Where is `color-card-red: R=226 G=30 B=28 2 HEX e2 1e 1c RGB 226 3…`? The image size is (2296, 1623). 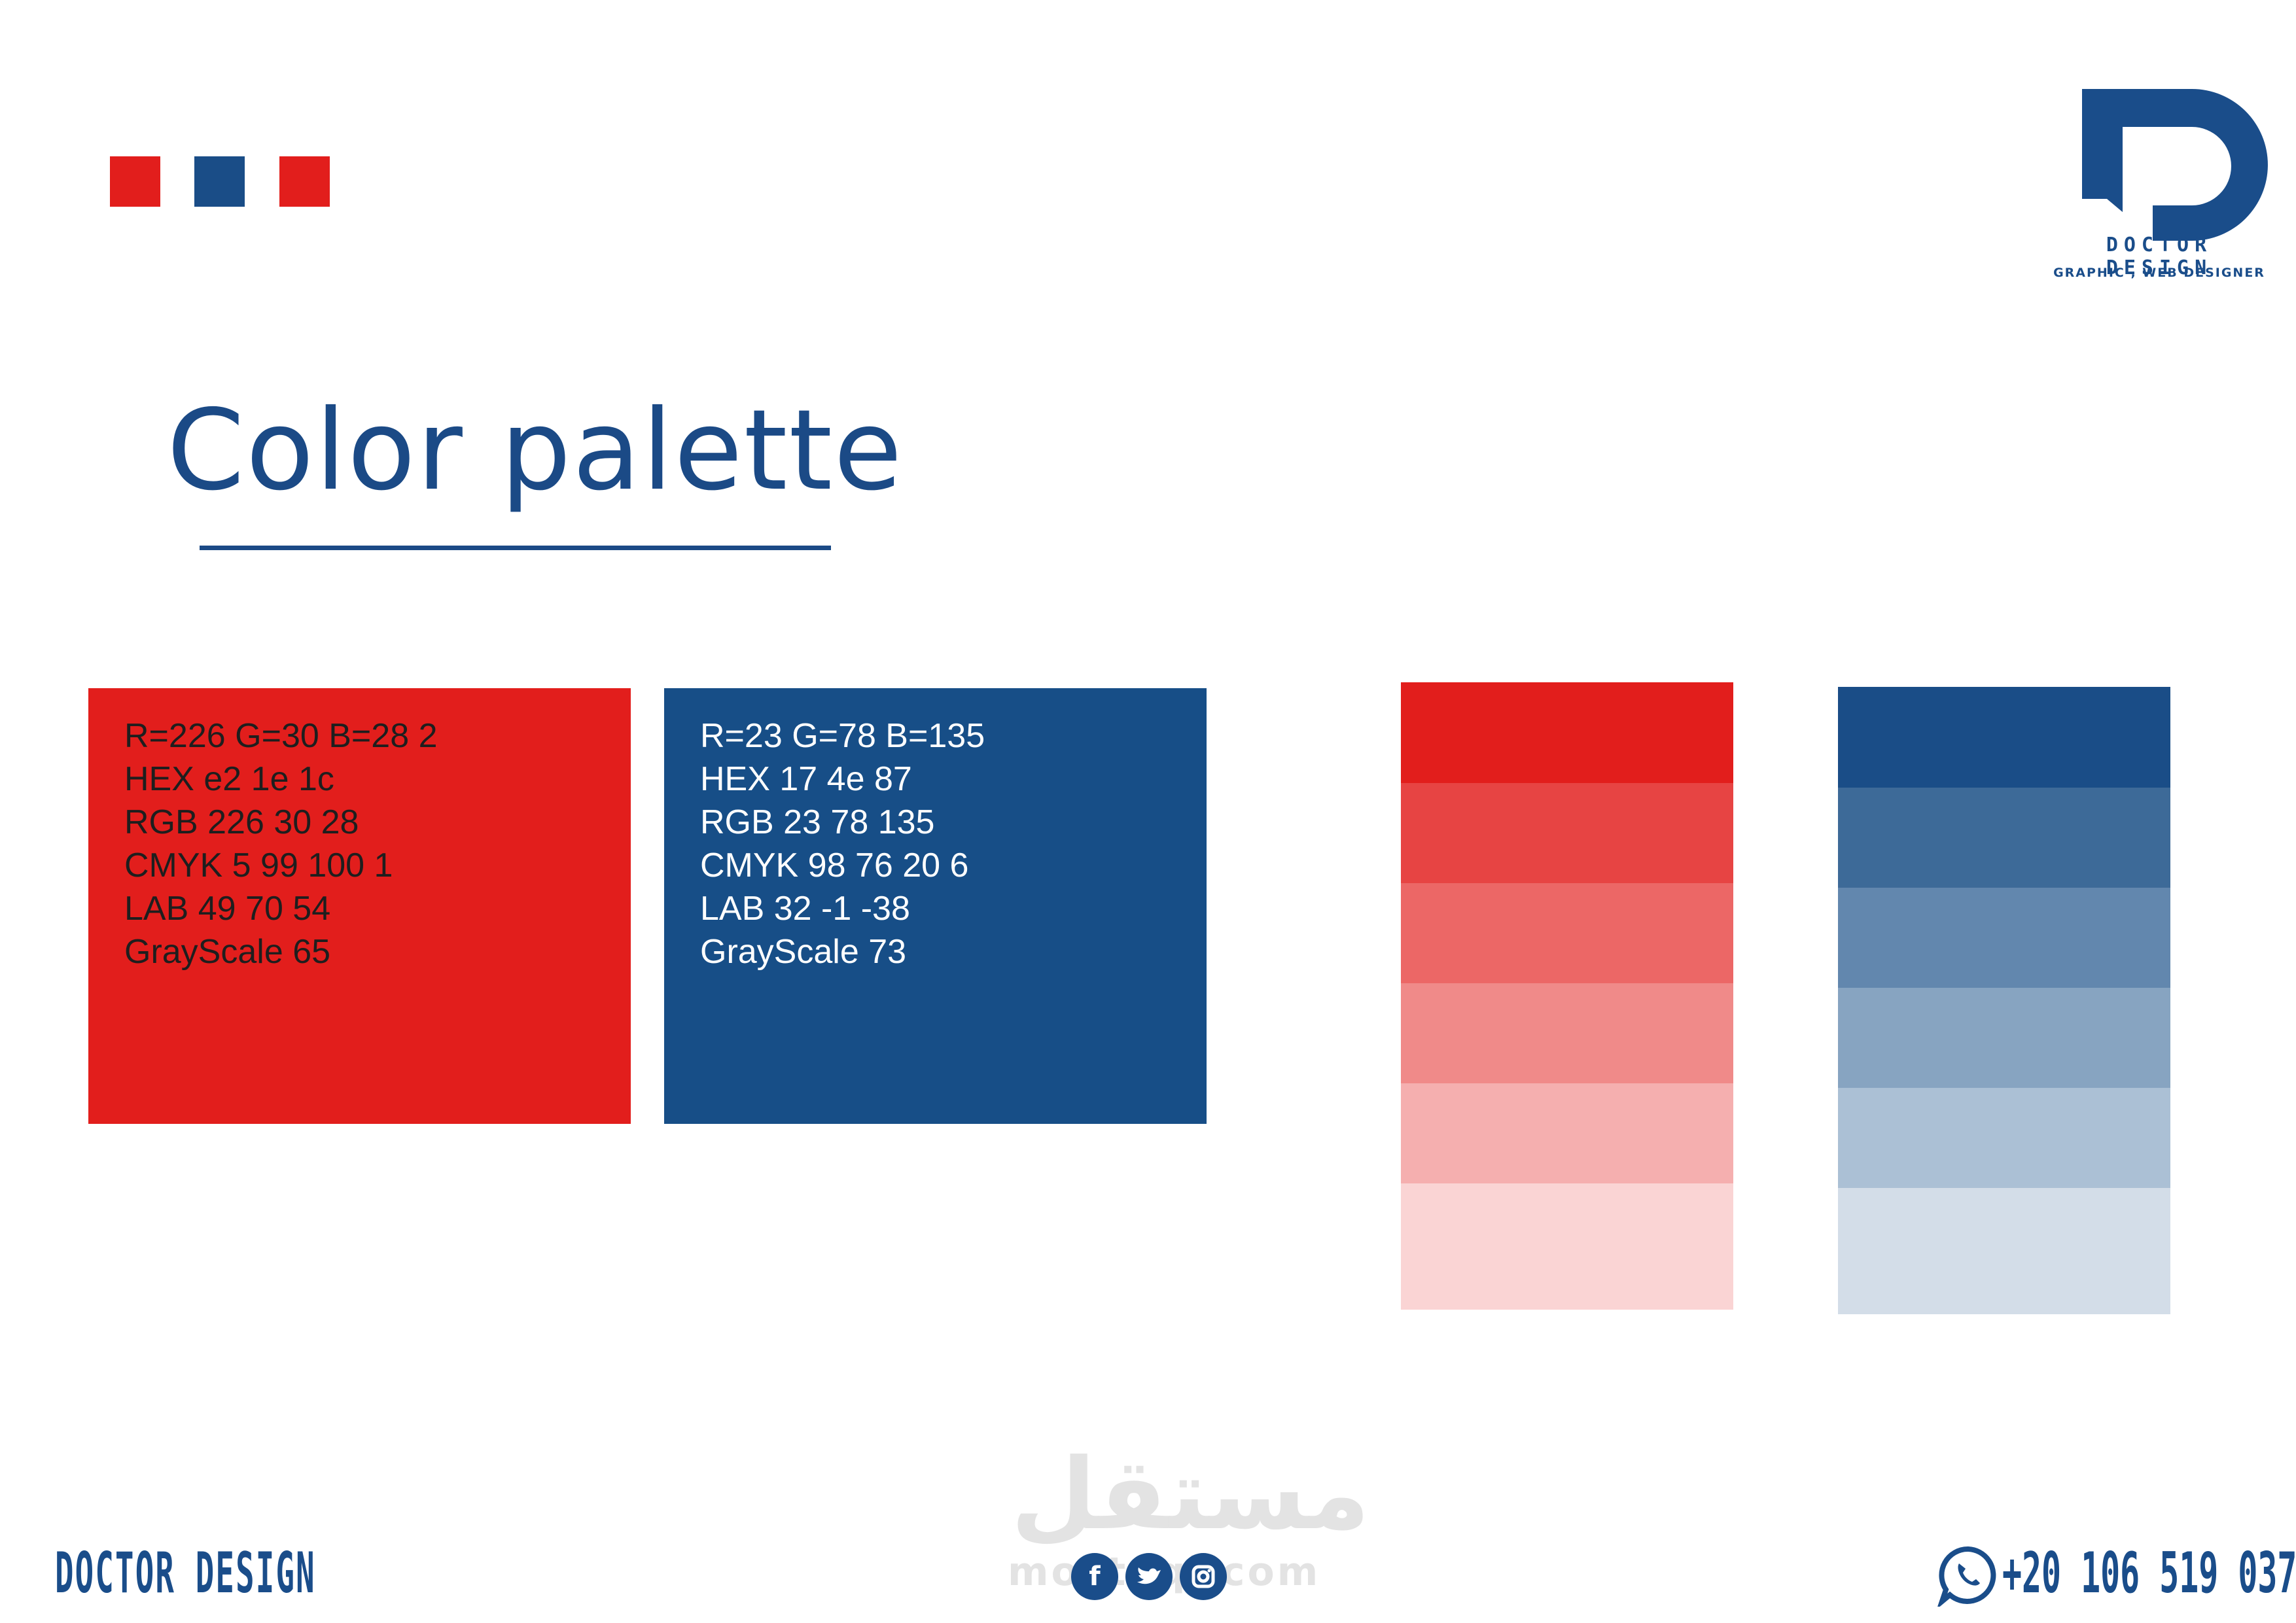 color-card-red: R=226 G=30 B=28 2 HEX e2 1e 1c RGB 226 3… is located at coordinates (359, 906).